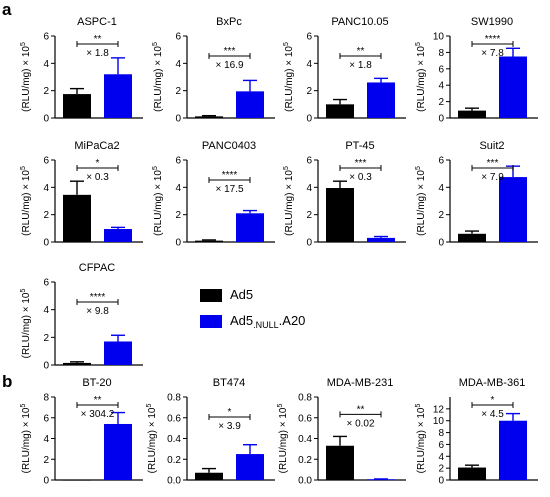  What do you see at coordinates (213, 70) in the screenshot?
I see `chart-1: BxPc 0 2 4 6 (RLU/mg) × 105 *** × 16.9` at bounding box center [213, 70].